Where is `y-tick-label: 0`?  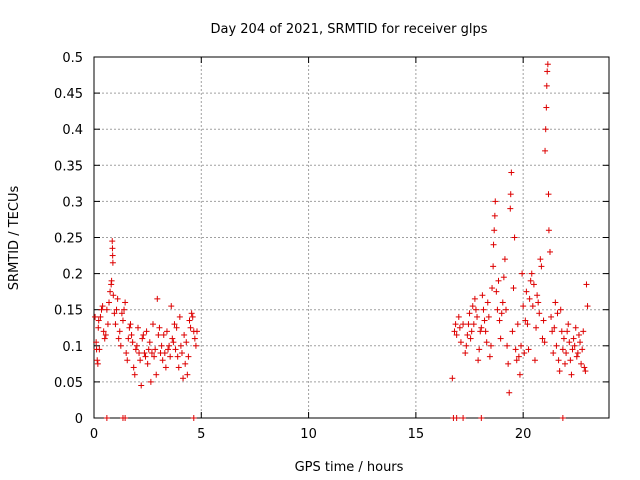 y-tick-label: 0 is located at coordinates (79, 419).